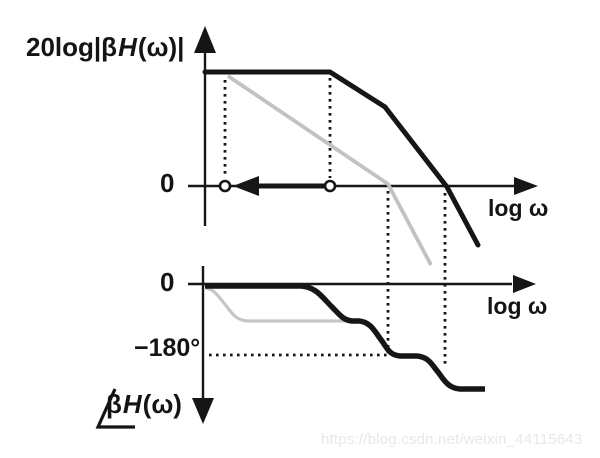 Image resolution: width=600 pixels, height=458 pixels. Describe the element at coordinates (330, 186) in the screenshot. I see `pole-marker-original` at that location.